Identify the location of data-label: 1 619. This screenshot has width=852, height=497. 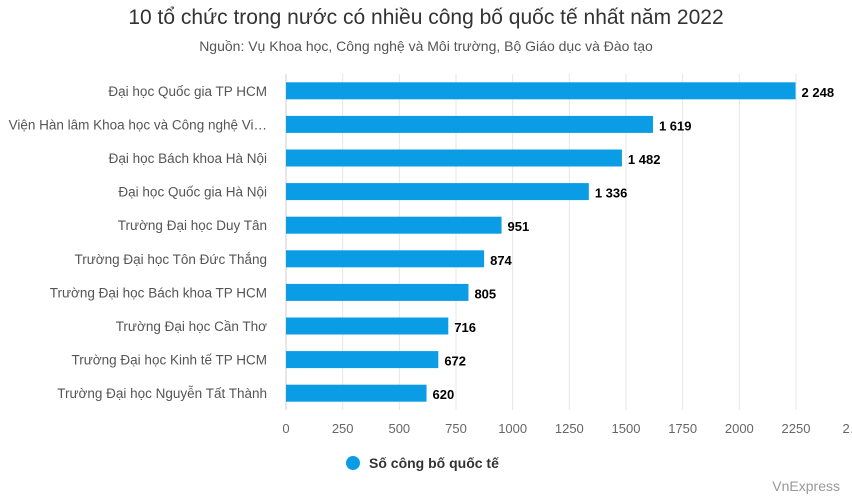
(675, 125).